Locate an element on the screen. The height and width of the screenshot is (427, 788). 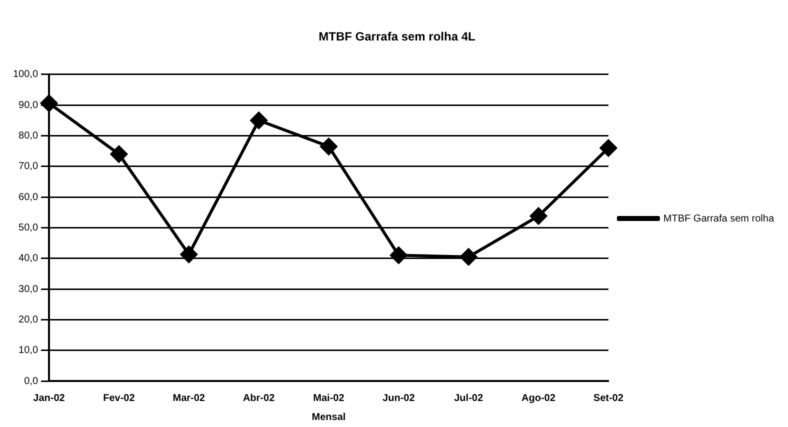
x-tick-label: Abr-02 is located at coordinates (259, 398).